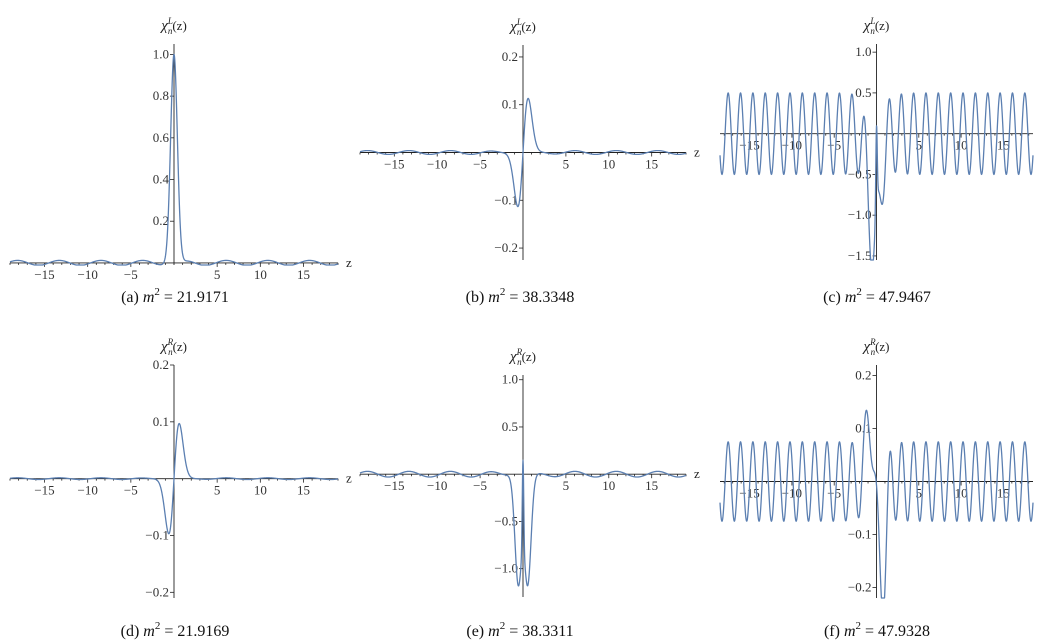 The width and height of the screenshot is (1047, 644). I want to click on panel-caption: (f) m2 = 47.9328, so click(877, 630).